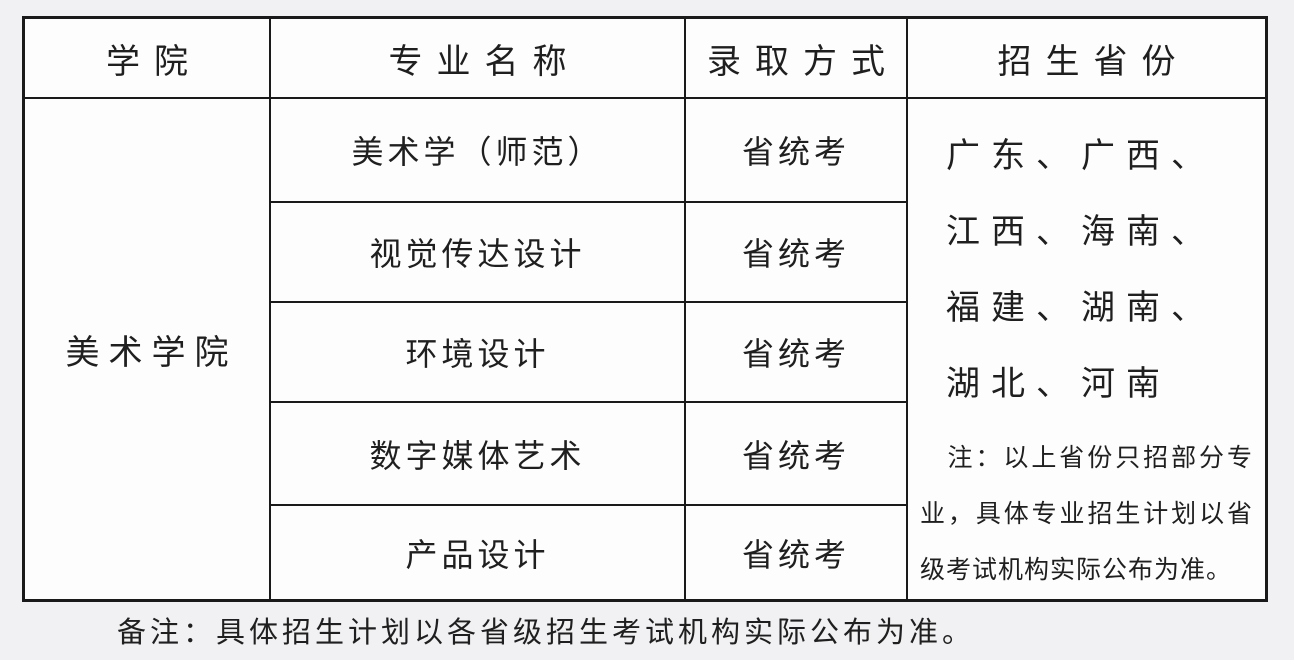 Image resolution: width=1294 pixels, height=660 pixels. I want to click on major-cell: 视觉传达设计, so click(478, 253).